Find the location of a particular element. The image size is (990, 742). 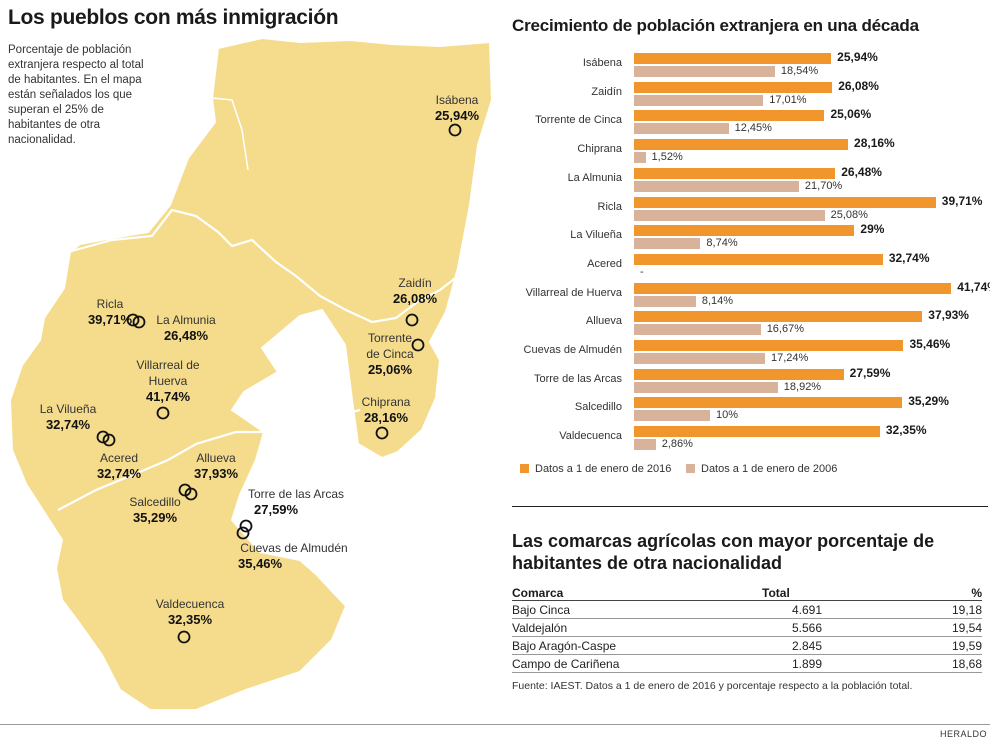

bar-value-label-2016: 35,46% is located at coordinates (930, 344).